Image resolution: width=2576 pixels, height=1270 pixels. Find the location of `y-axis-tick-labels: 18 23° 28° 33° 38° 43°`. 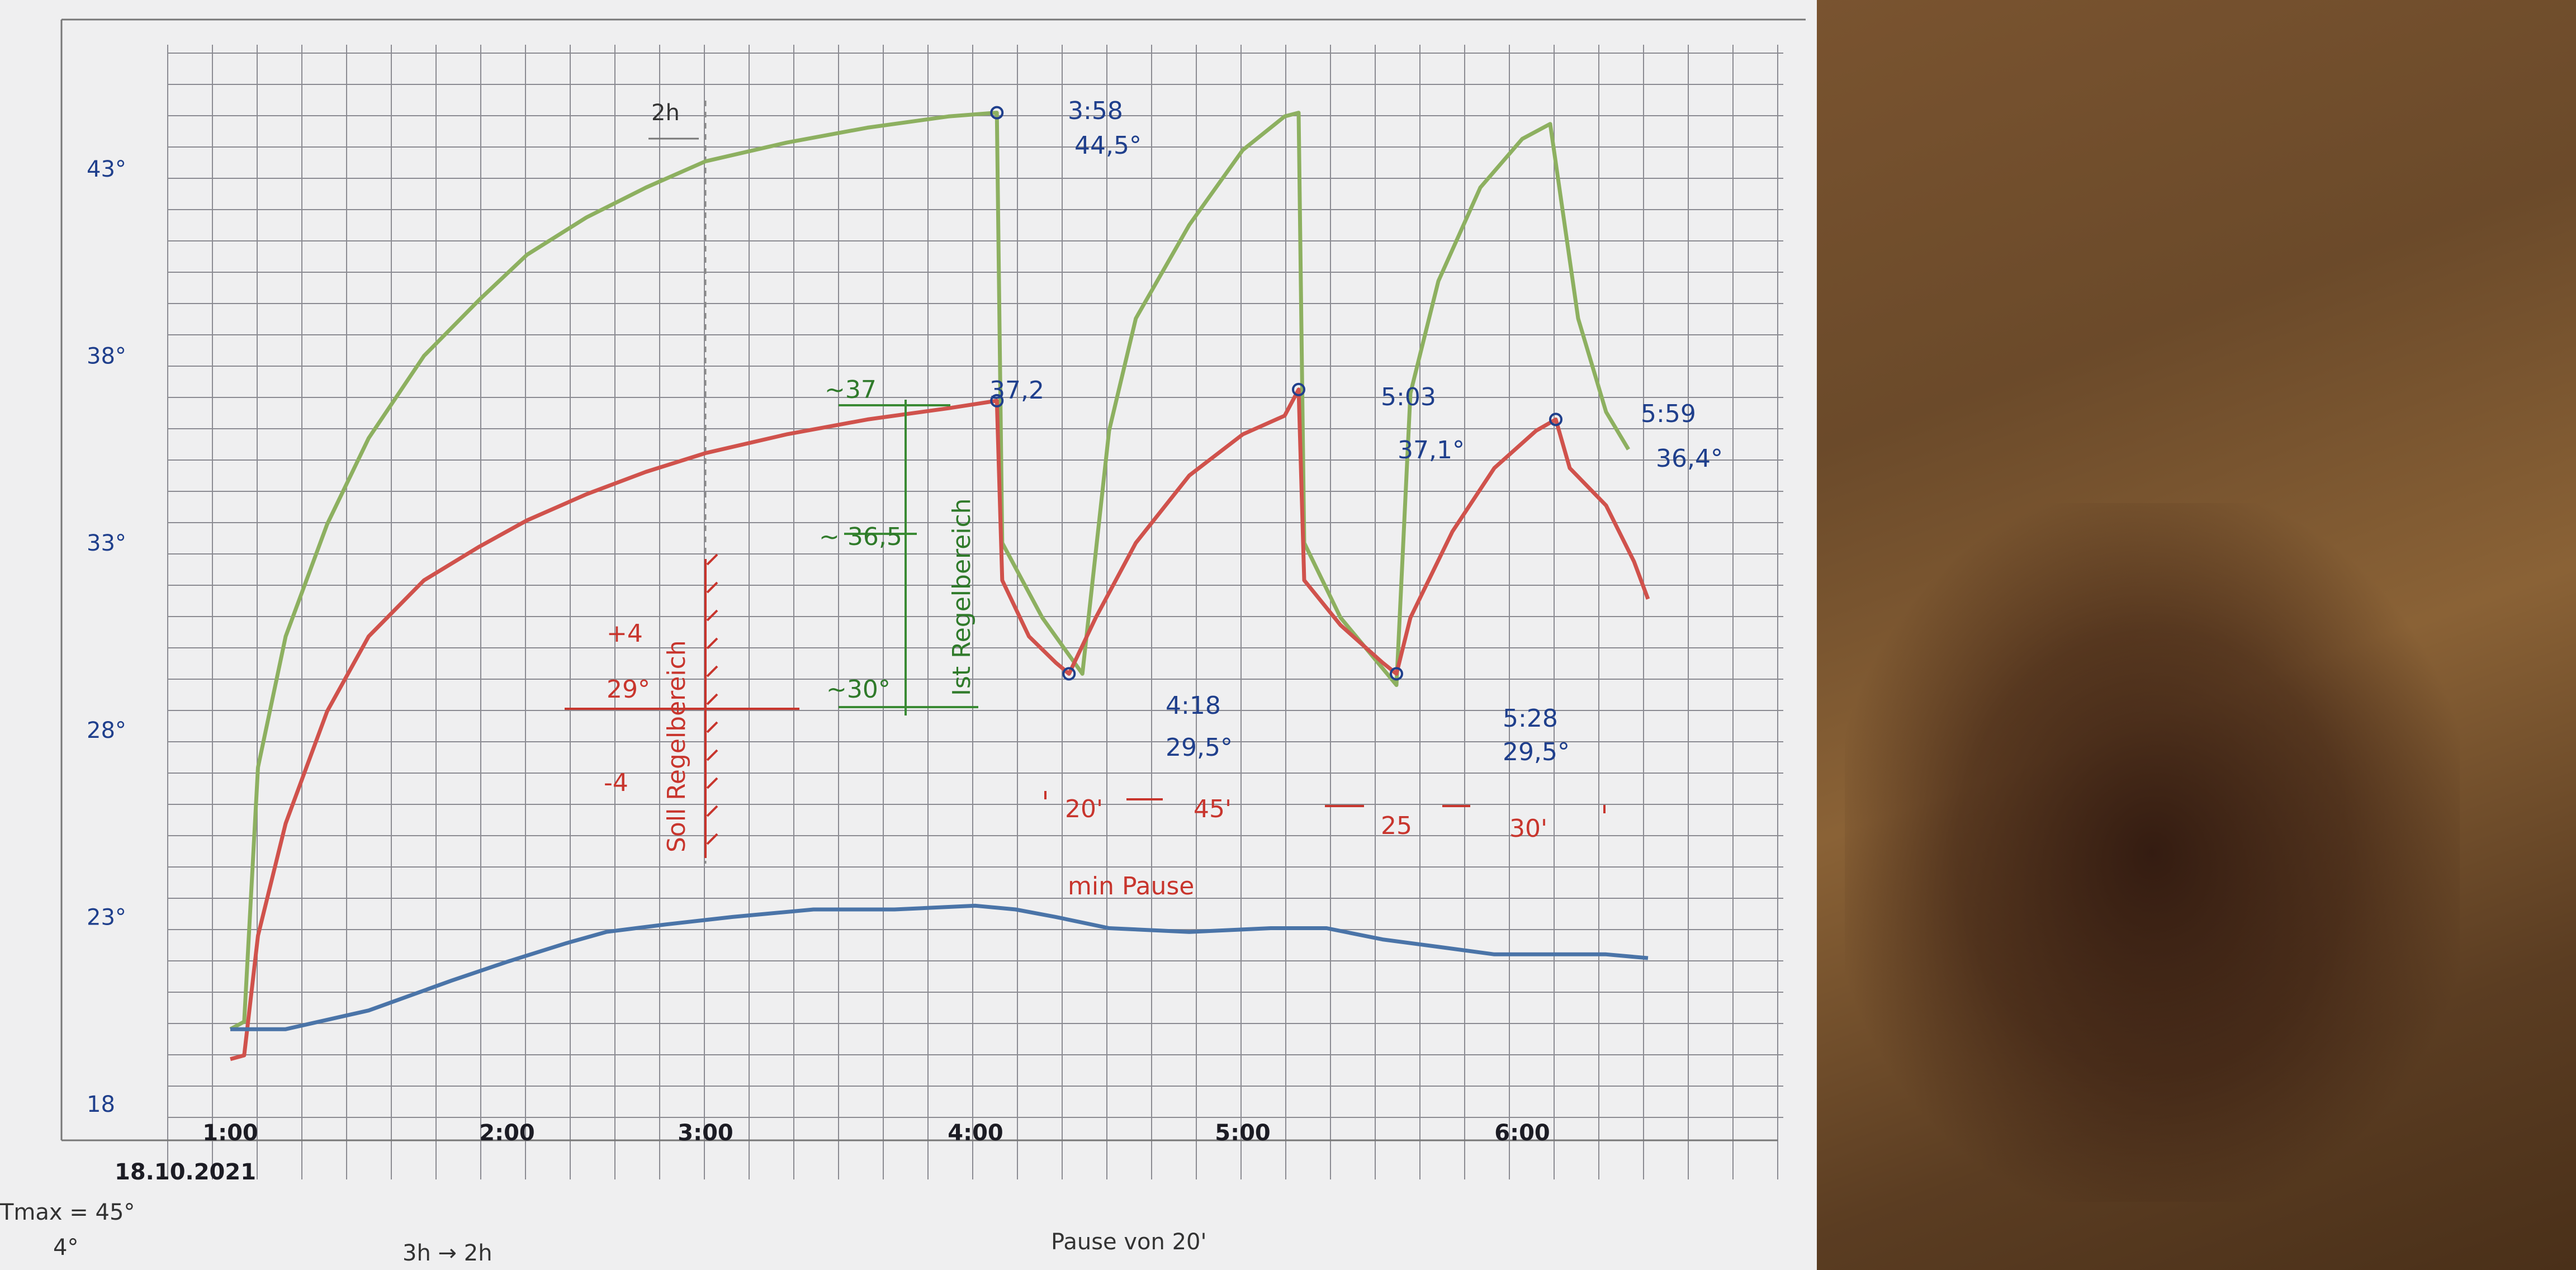

y-axis-tick-labels: 18 23° 28° 33° 38° 43° is located at coordinates (106, 637).